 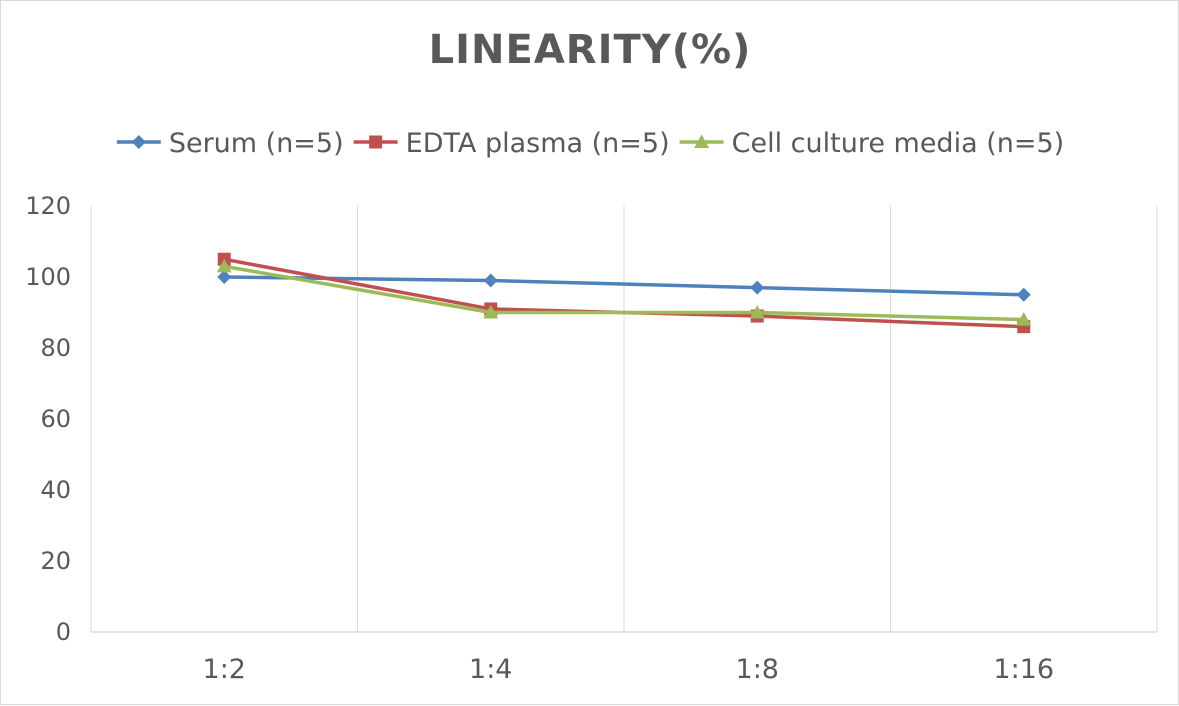 I want to click on legend-item: Cell culture media (n=5), so click(x=872, y=143).